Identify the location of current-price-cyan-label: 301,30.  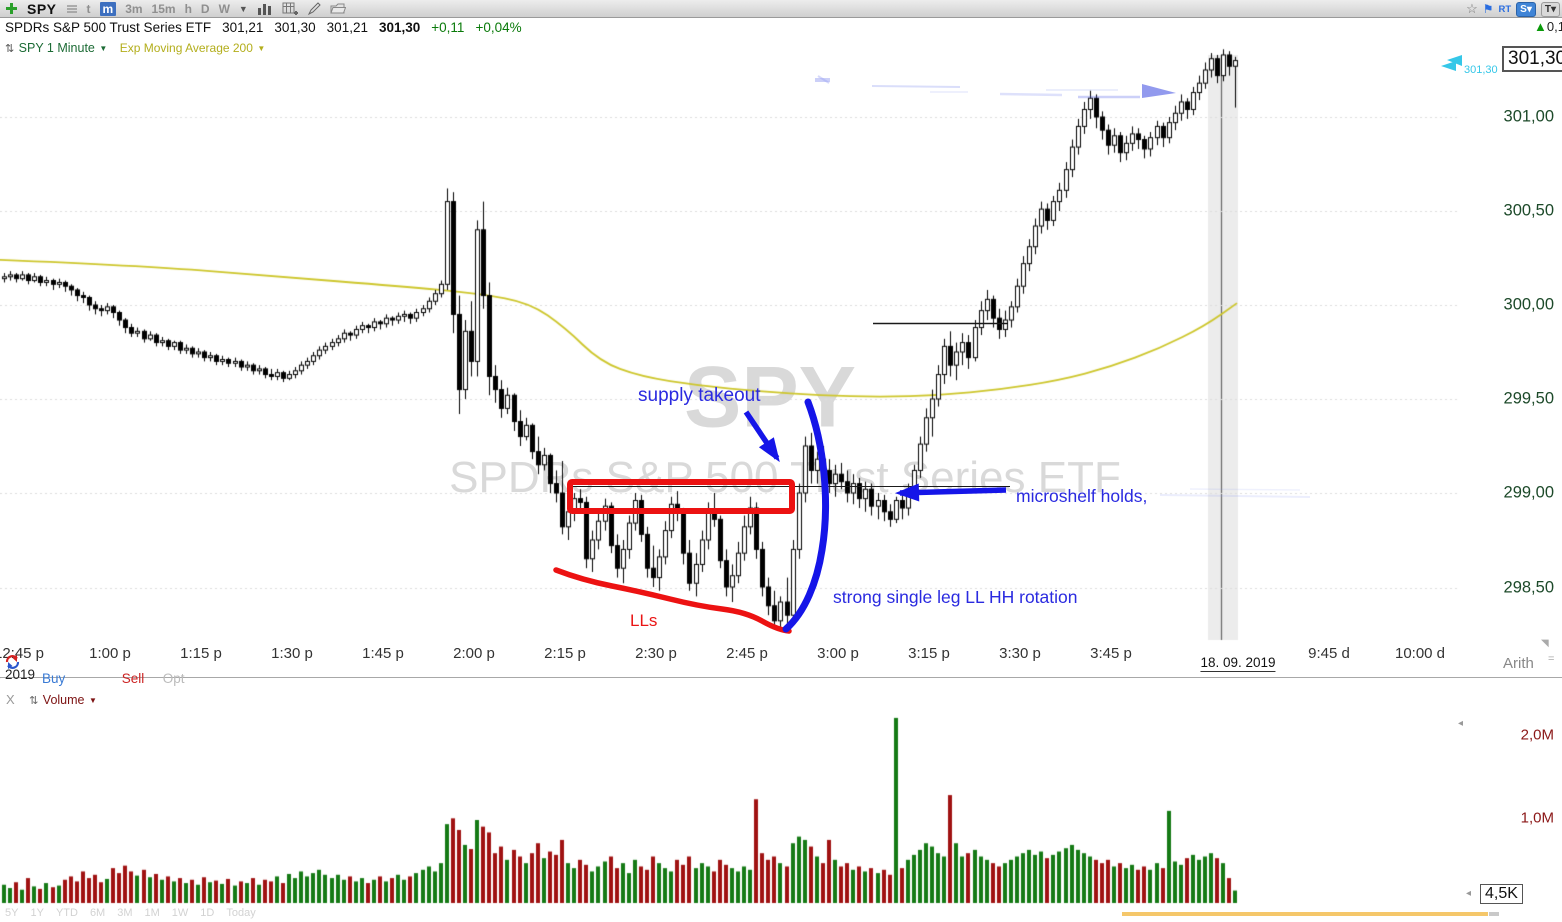
(1481, 70).